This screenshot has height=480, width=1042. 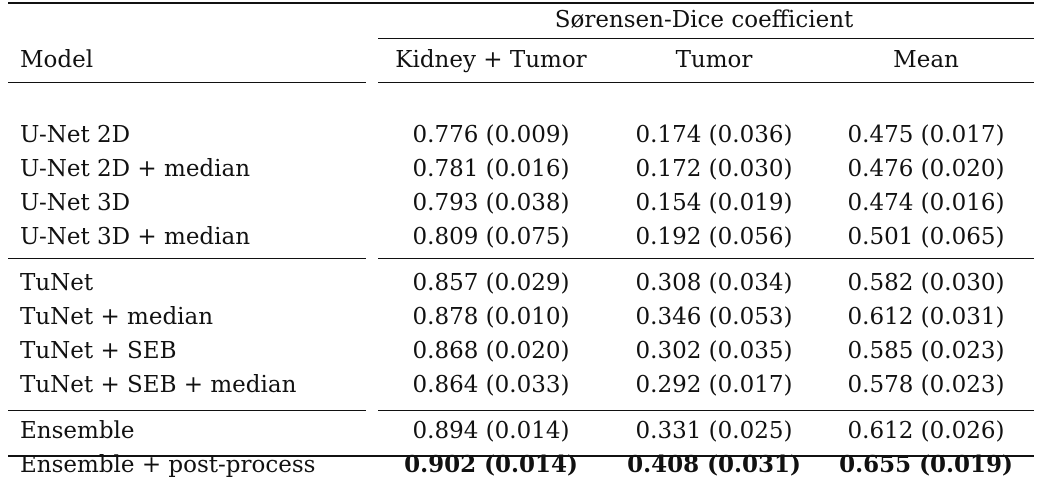 I want to click on row-tumor: 0.308 (0.034), so click(x=714, y=283).